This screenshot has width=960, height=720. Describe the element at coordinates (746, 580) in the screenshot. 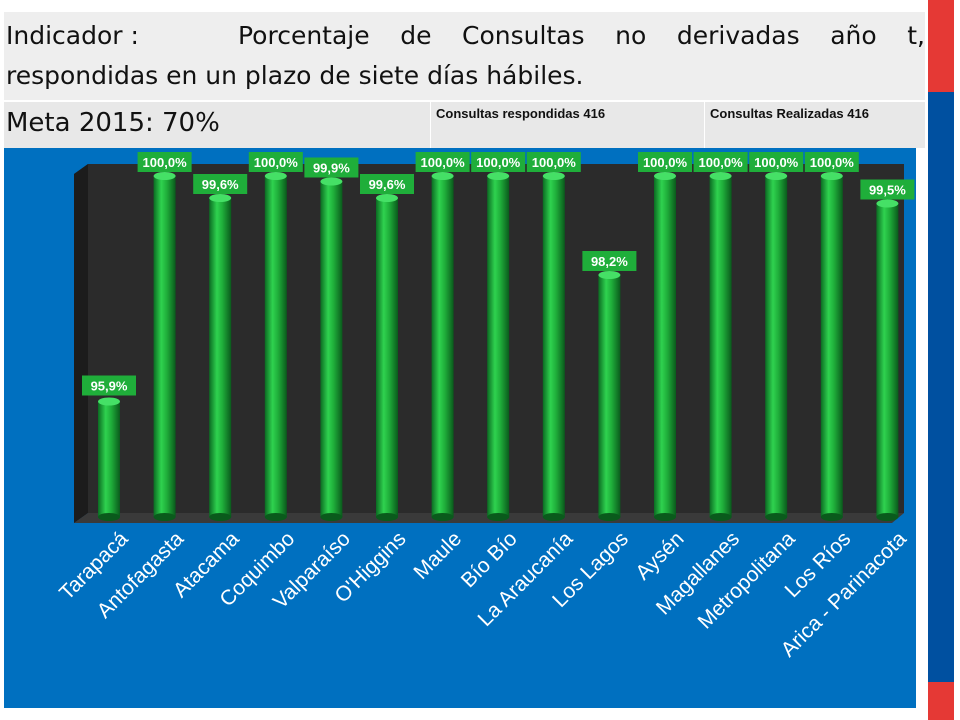

I see `category-tick-label: Metropolitana` at that location.